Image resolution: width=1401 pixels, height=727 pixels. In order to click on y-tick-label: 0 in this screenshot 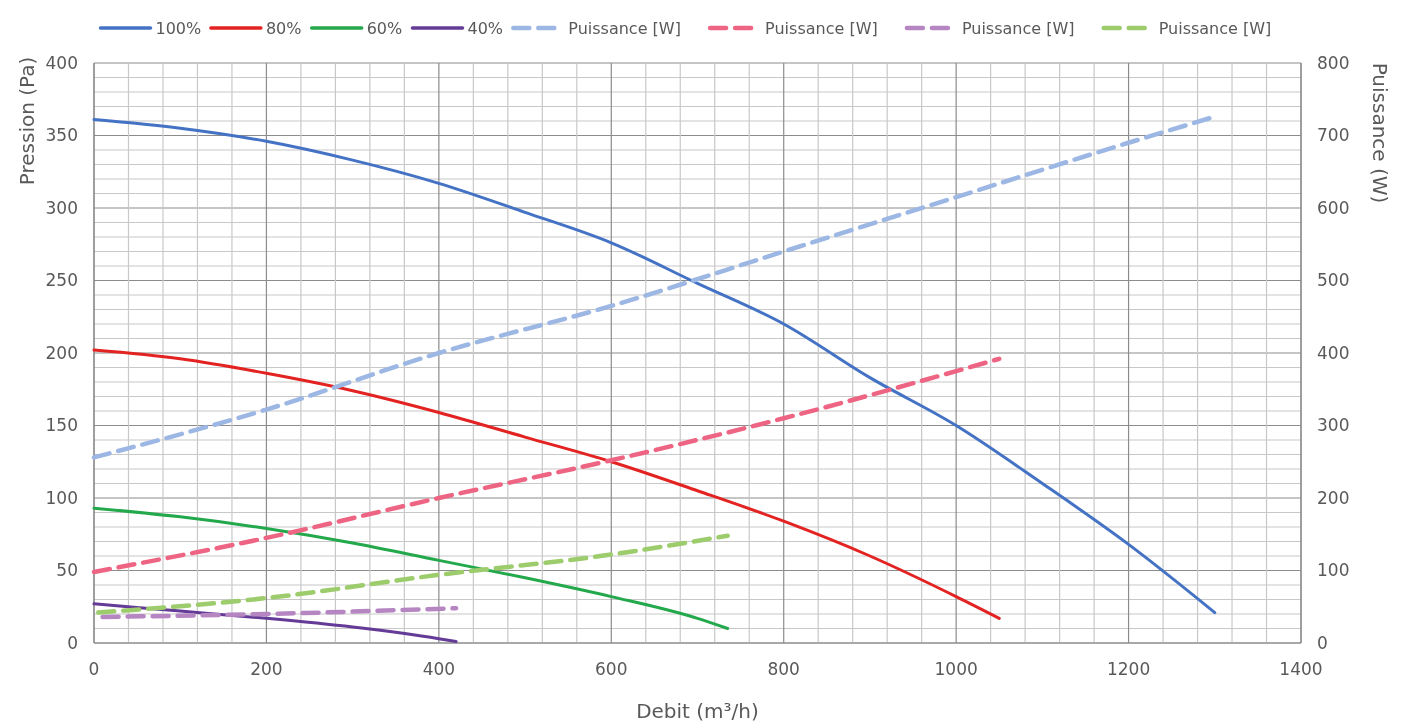, I will do `click(72, 642)`.